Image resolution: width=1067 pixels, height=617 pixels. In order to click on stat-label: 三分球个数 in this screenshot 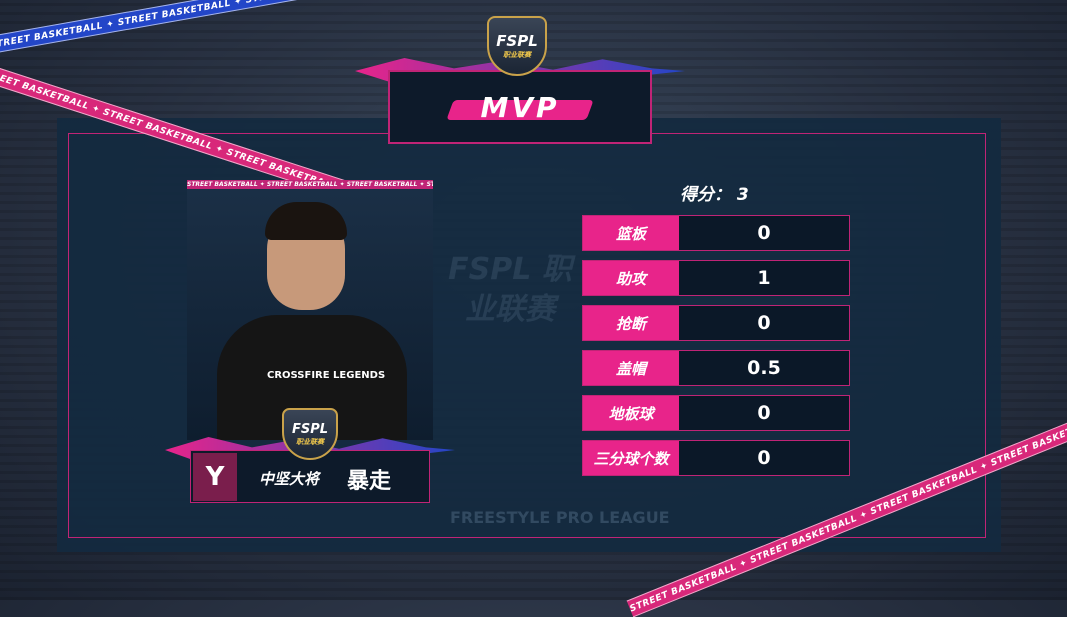, I will do `click(631, 458)`.